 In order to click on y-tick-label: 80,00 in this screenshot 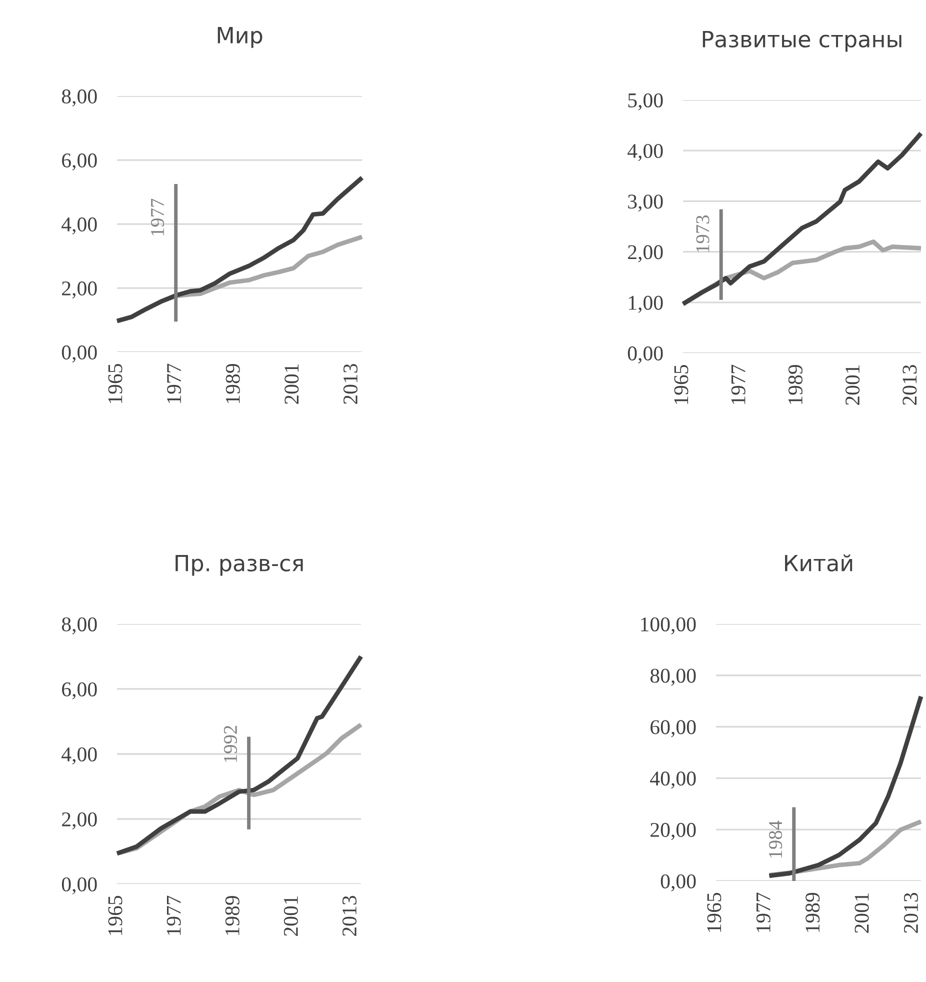, I will do `click(673, 677)`.